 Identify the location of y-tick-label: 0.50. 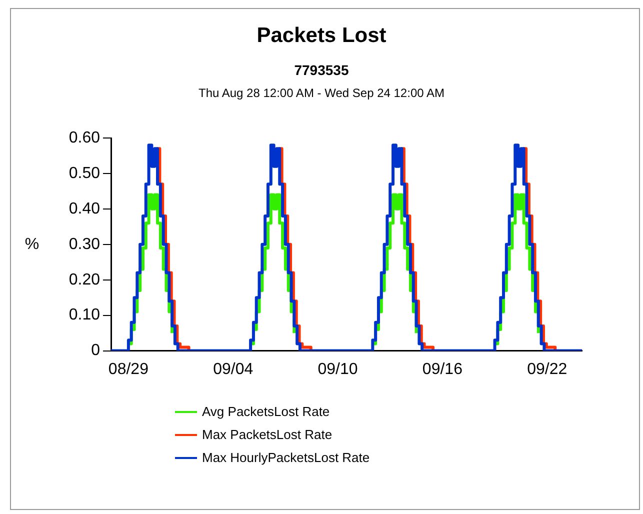
(84, 173).